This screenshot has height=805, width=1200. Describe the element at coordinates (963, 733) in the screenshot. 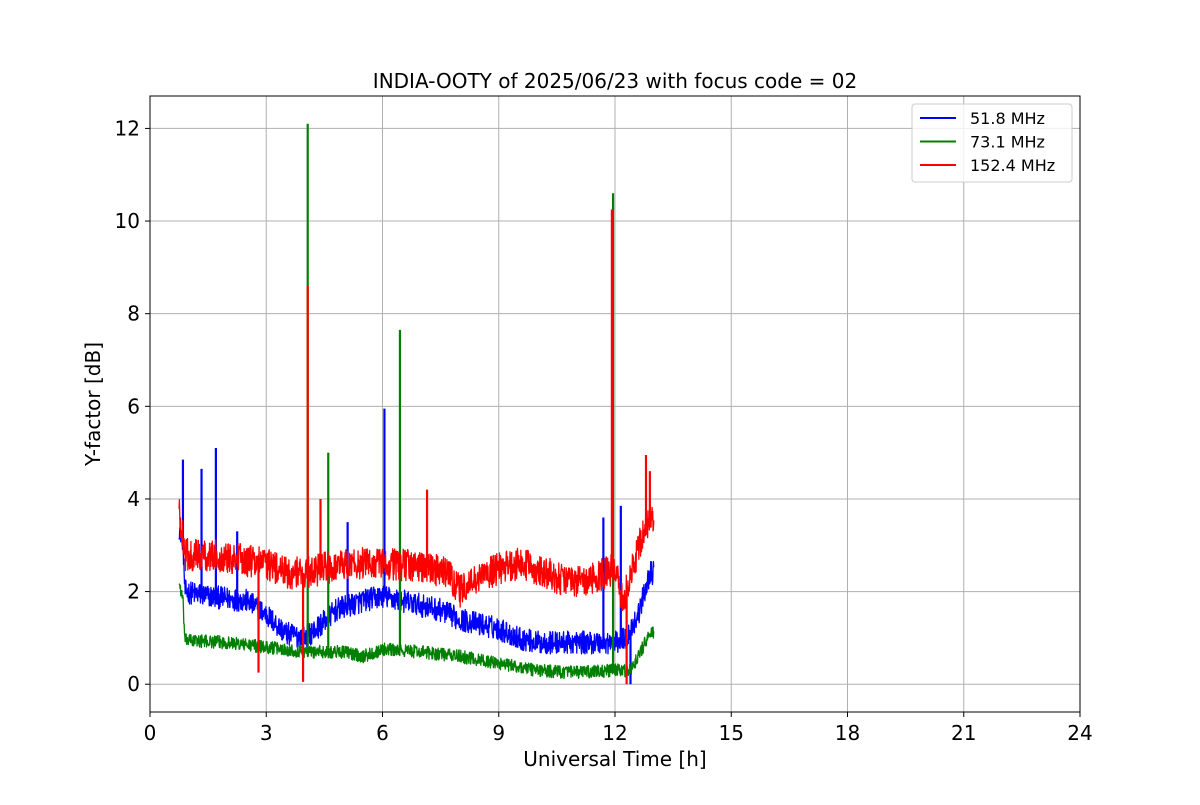

I see `x-tick-label: 21` at that location.